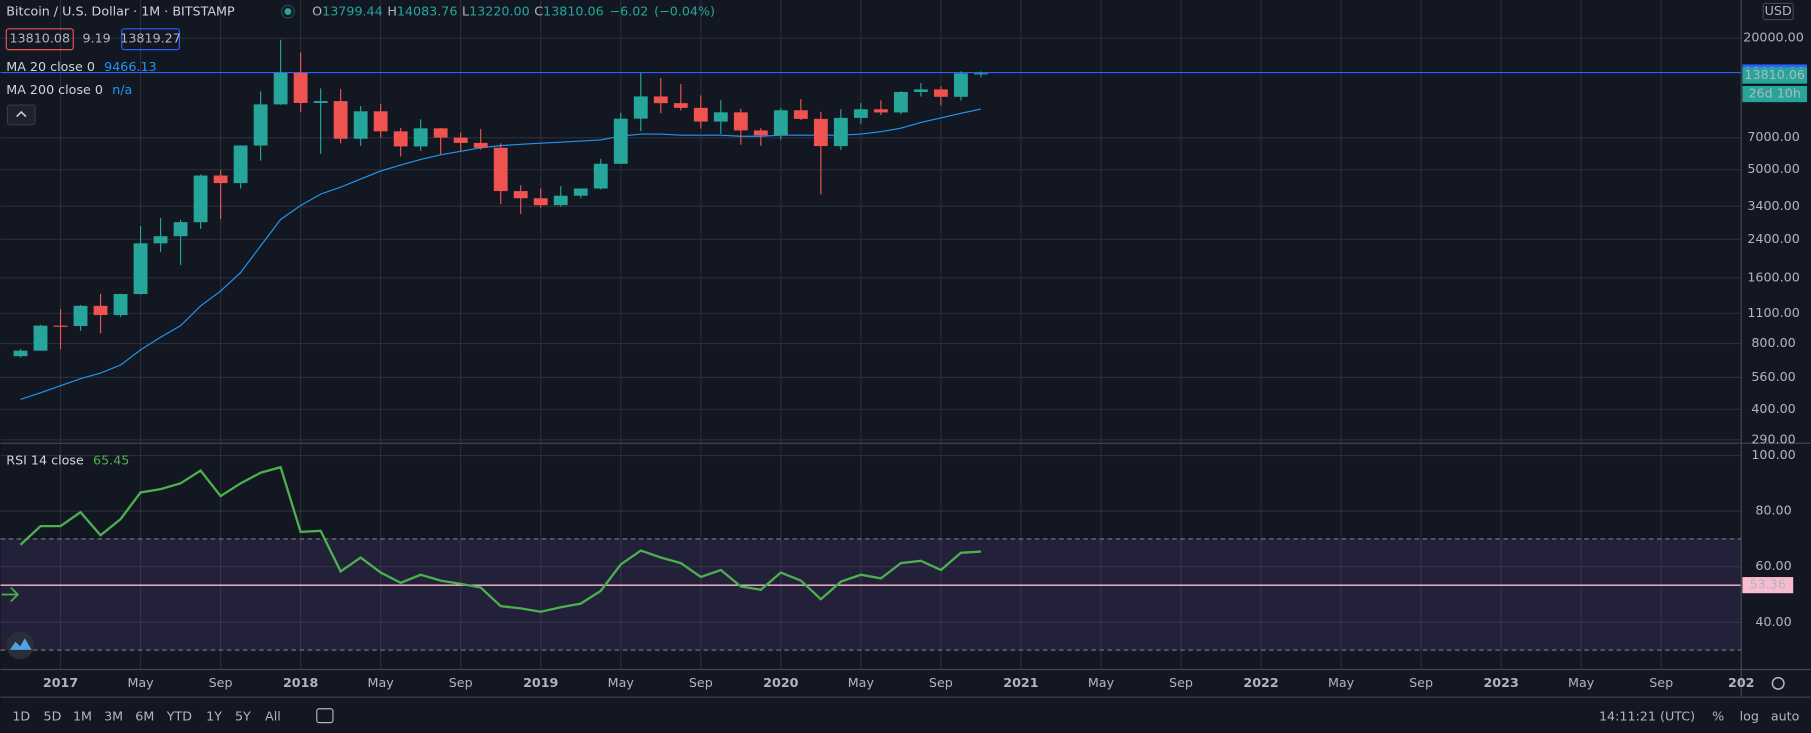 The height and width of the screenshot is (733, 1811). I want to click on symbol-header: Bitcoin / U.S. Dollar · 1M · BITSTAMP, so click(120, 10).